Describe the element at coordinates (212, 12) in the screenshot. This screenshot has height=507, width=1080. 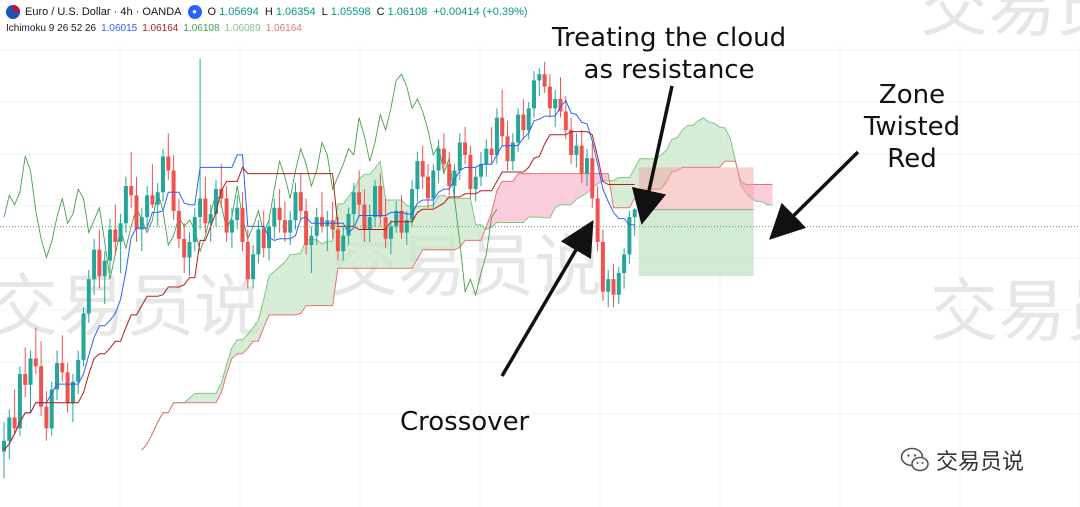
I see `open-label: O` at that location.